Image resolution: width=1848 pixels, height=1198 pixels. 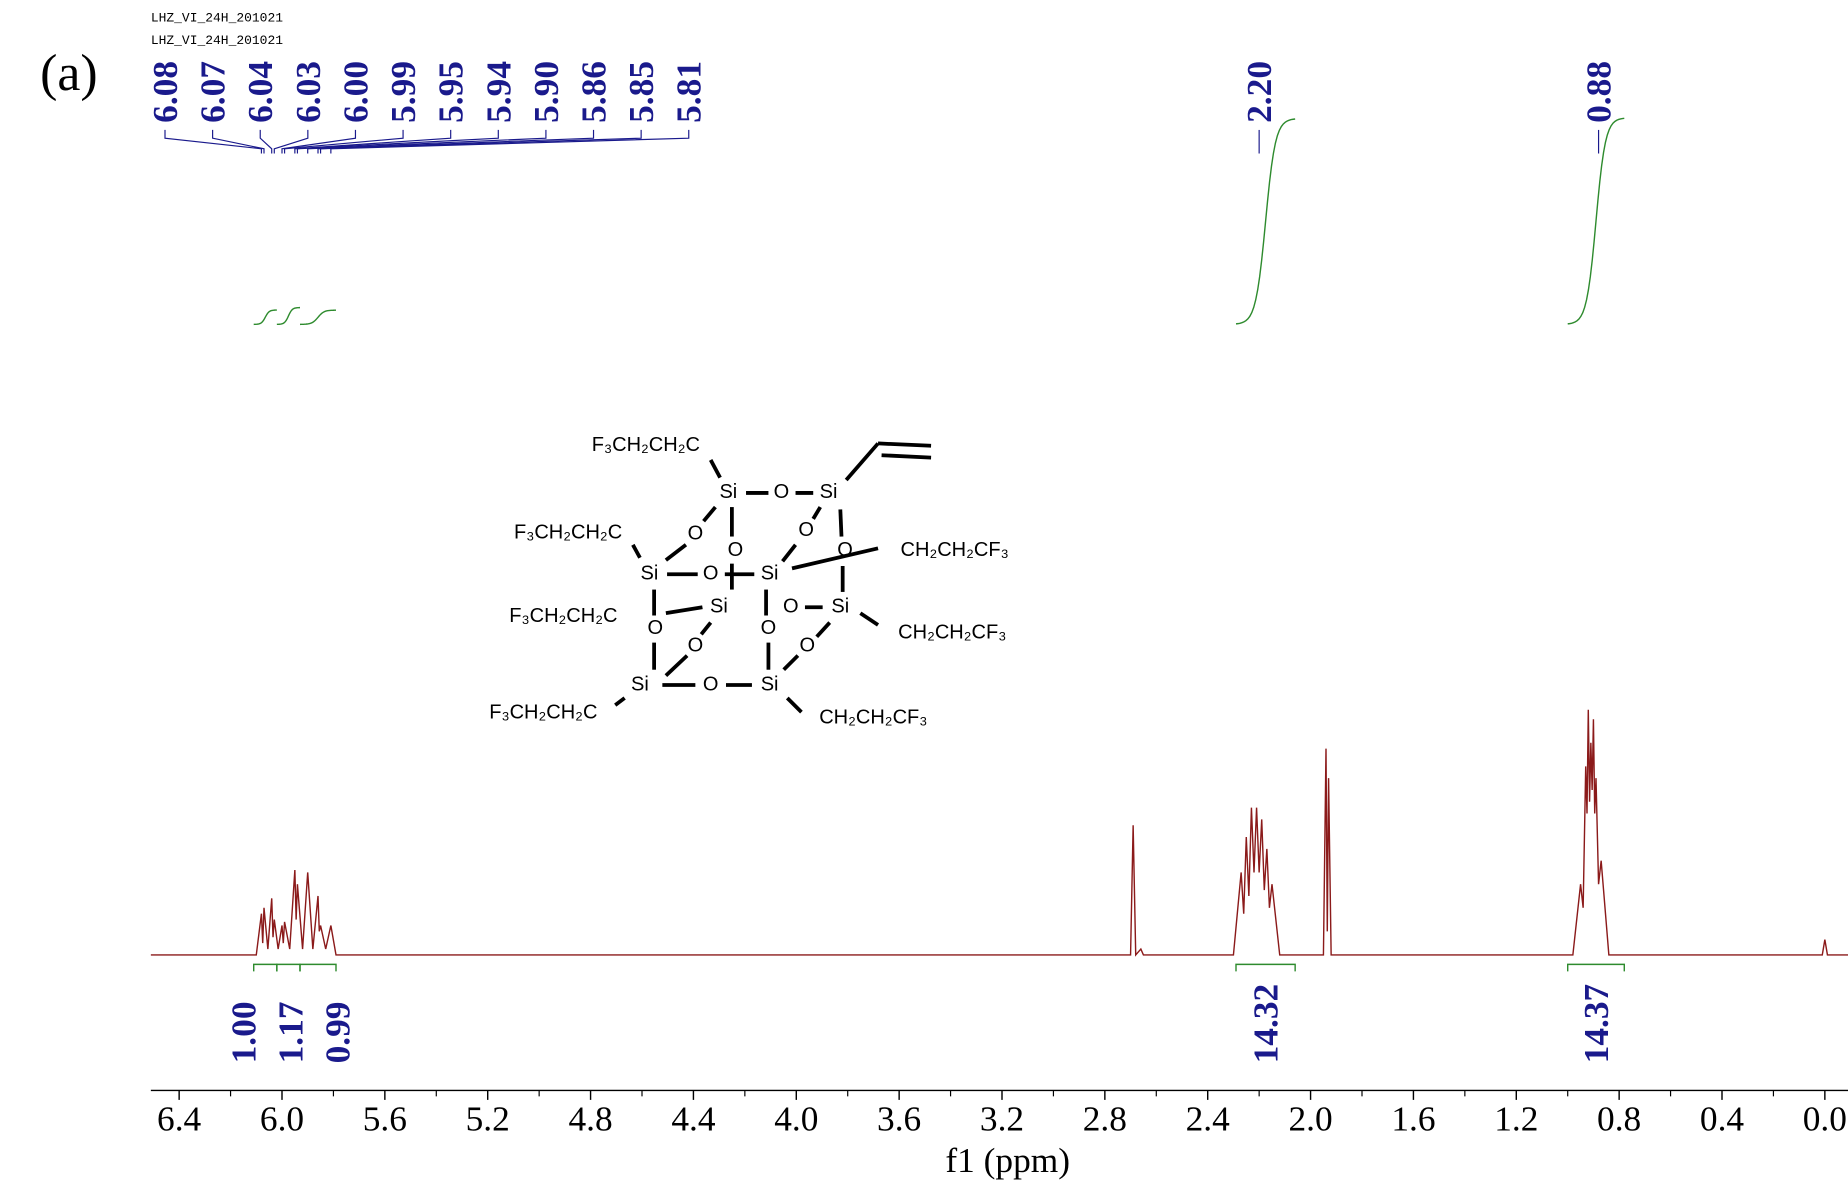 What do you see at coordinates (1825, 1119) in the screenshot?
I see `x-tick-label: 0.0` at bounding box center [1825, 1119].